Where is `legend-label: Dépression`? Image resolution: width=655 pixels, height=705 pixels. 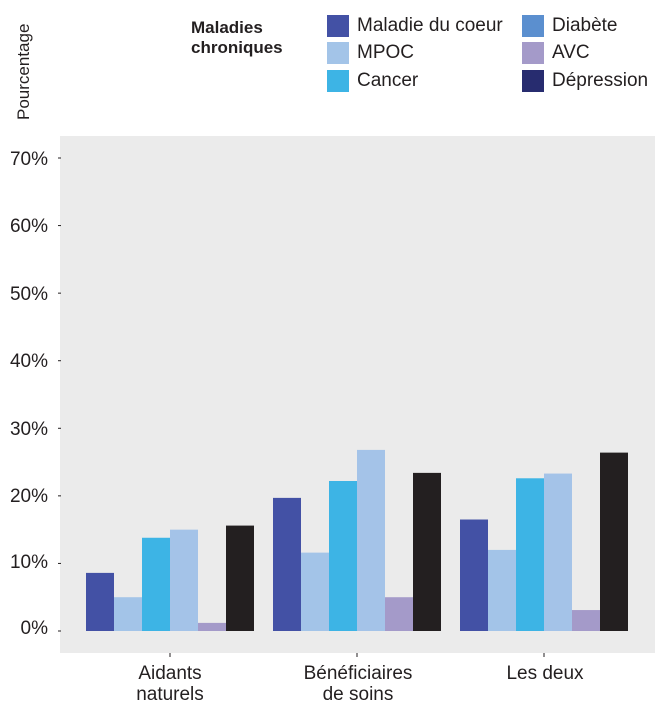
legend-label: Dépression is located at coordinates (600, 80).